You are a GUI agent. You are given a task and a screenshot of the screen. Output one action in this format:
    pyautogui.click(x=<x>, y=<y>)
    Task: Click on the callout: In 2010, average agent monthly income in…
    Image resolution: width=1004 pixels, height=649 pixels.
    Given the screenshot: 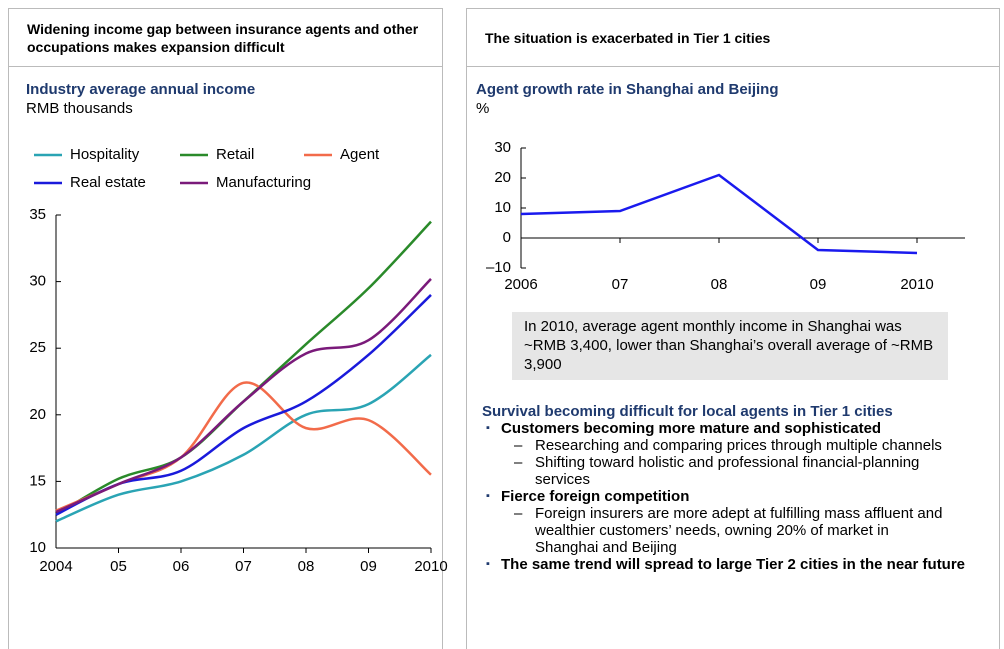 What is the action you would take?
    pyautogui.click(x=730, y=346)
    